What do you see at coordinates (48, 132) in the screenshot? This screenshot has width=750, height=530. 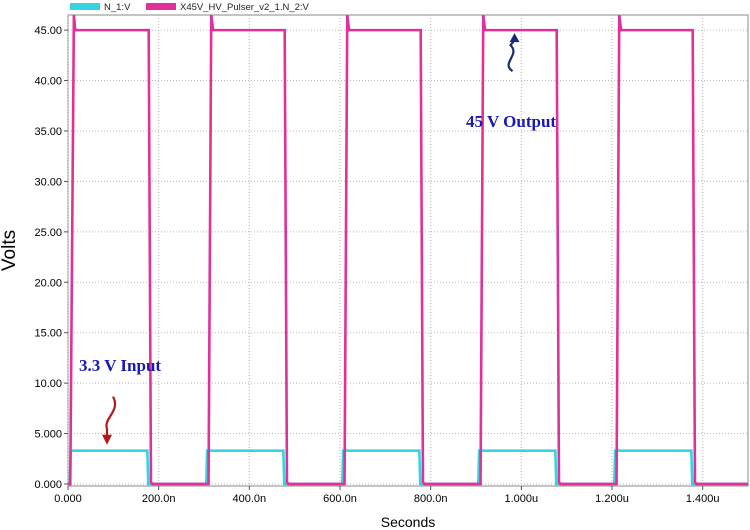 I see `y-tick-label: 35.00` at bounding box center [48, 132].